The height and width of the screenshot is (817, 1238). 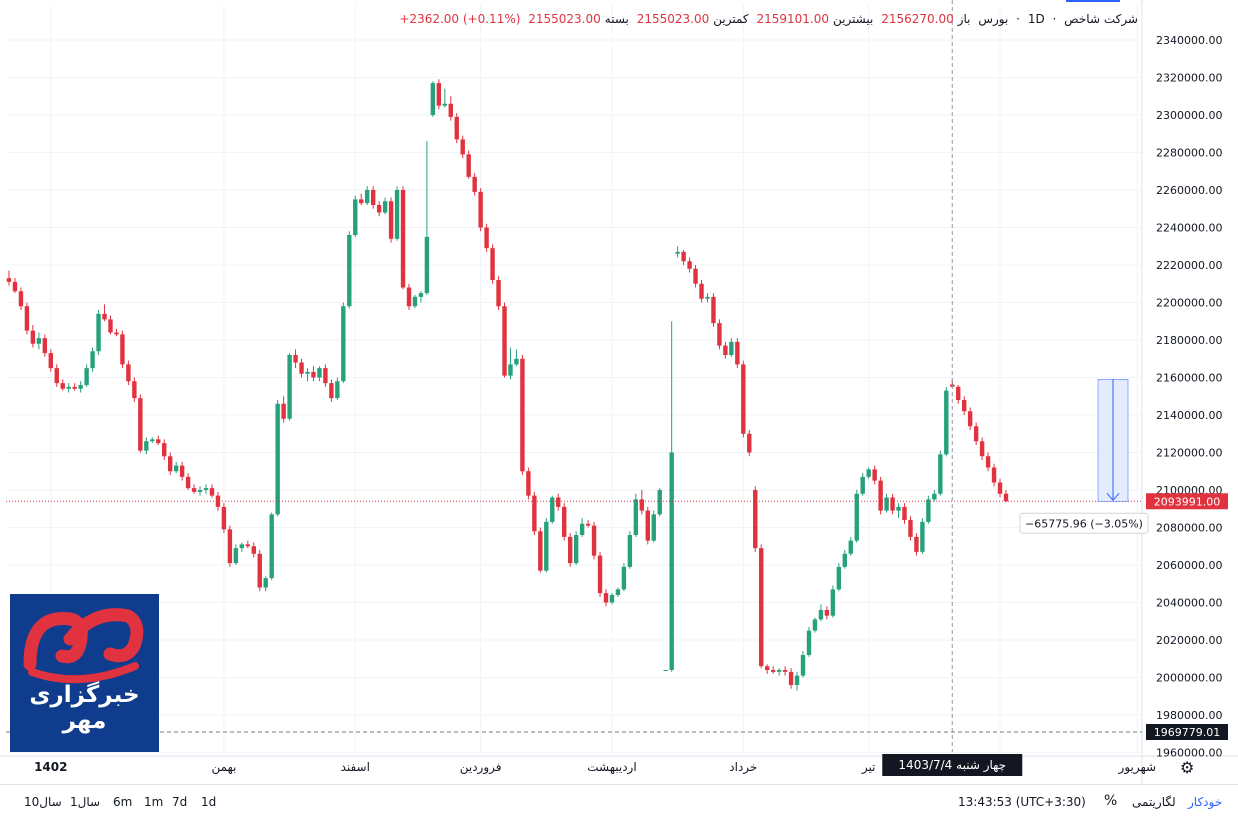 What do you see at coordinates (1093, 1) in the screenshot?
I see `scroll-handle` at bounding box center [1093, 1].